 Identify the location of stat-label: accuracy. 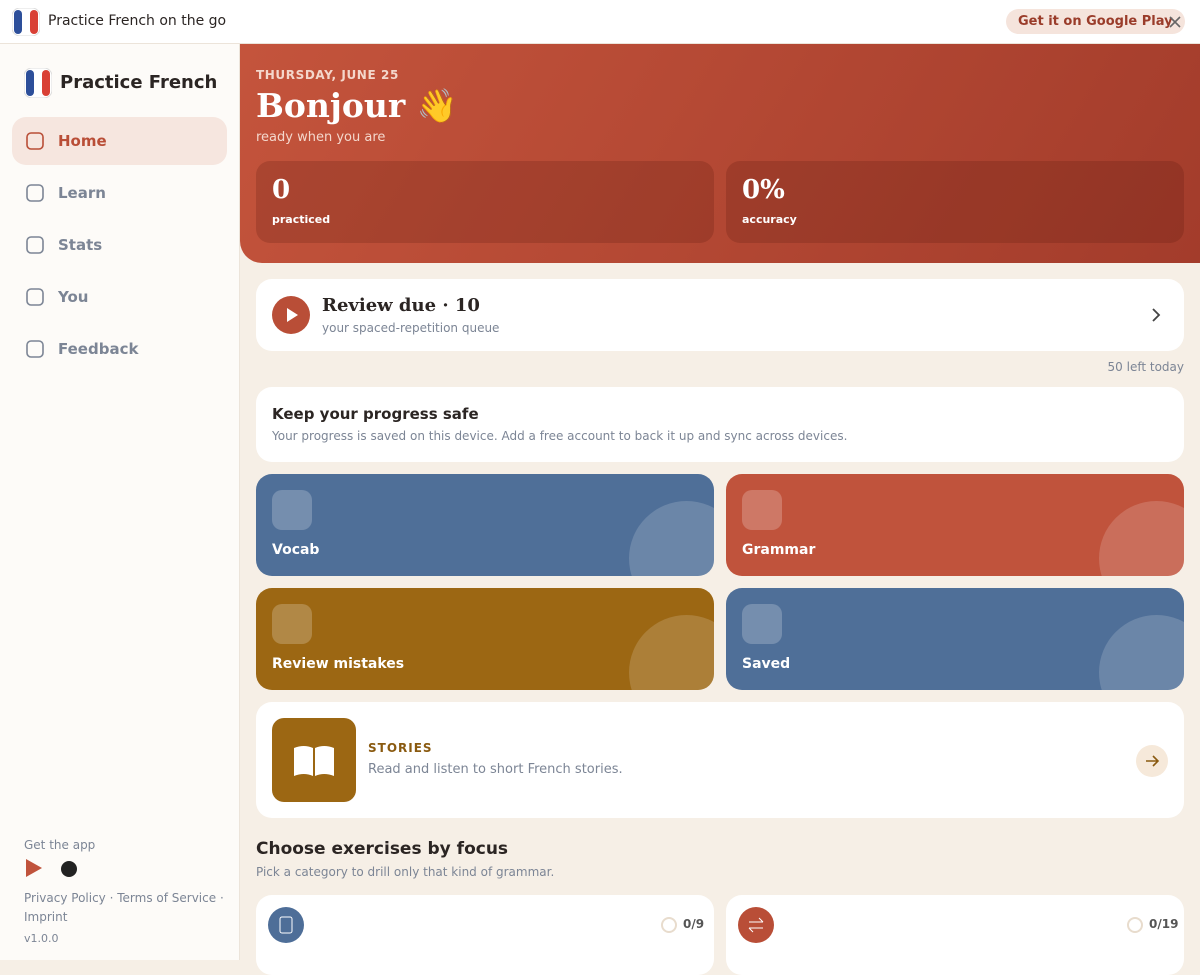
(769, 219).